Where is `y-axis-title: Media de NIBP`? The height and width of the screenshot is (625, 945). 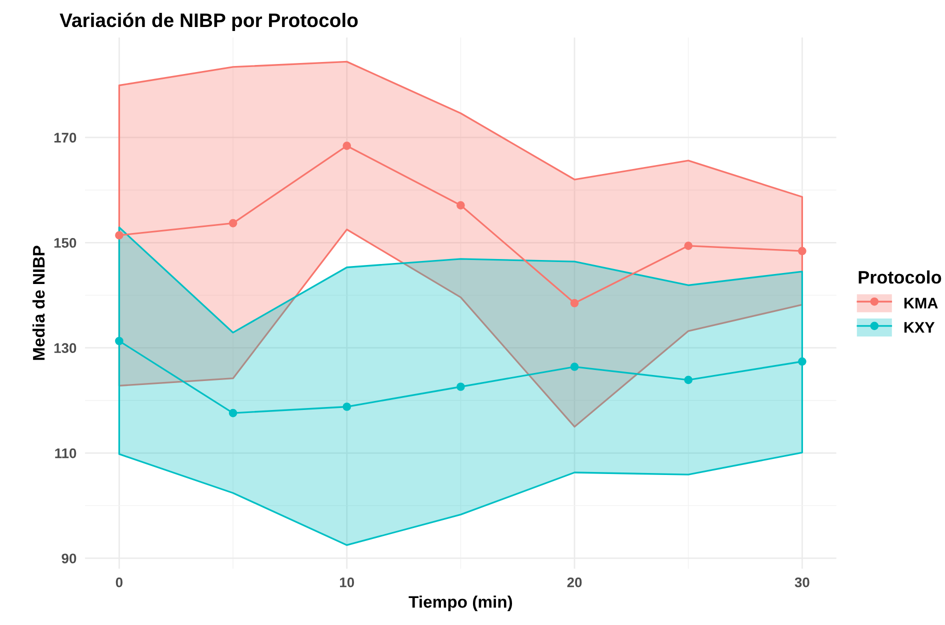 y-axis-title: Media de NIBP is located at coordinates (38, 303).